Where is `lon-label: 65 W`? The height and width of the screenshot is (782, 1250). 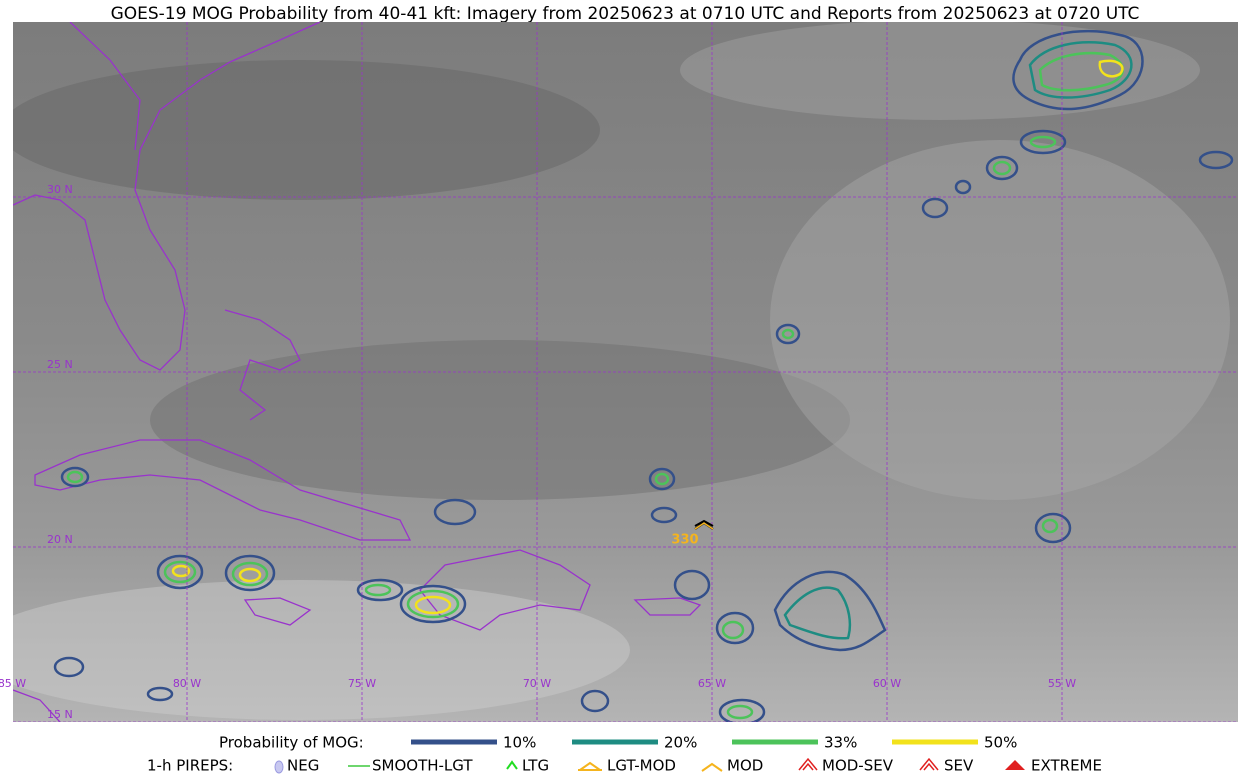
lon-label: 65 W is located at coordinates (712, 683).